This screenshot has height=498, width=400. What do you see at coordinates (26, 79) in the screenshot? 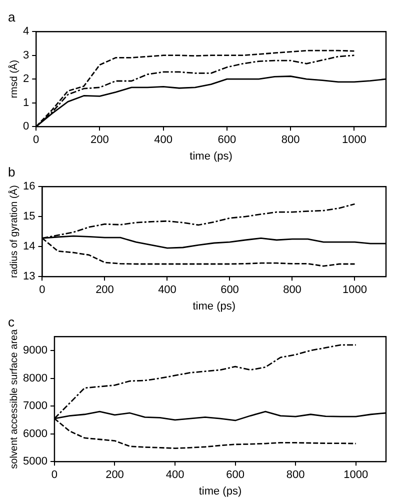
I see `y-tick-label: 2` at bounding box center [26, 79].